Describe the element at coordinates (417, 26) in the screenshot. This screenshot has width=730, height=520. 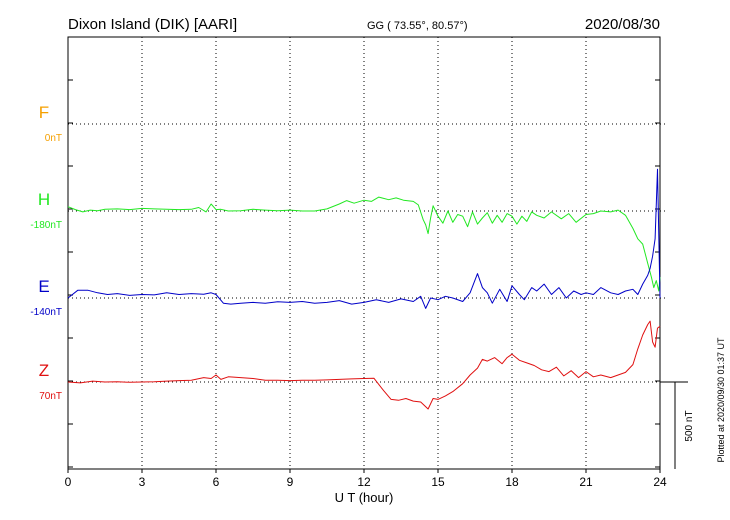
I see `station-coords: GG ( 73.55°, 80.57°)` at that location.